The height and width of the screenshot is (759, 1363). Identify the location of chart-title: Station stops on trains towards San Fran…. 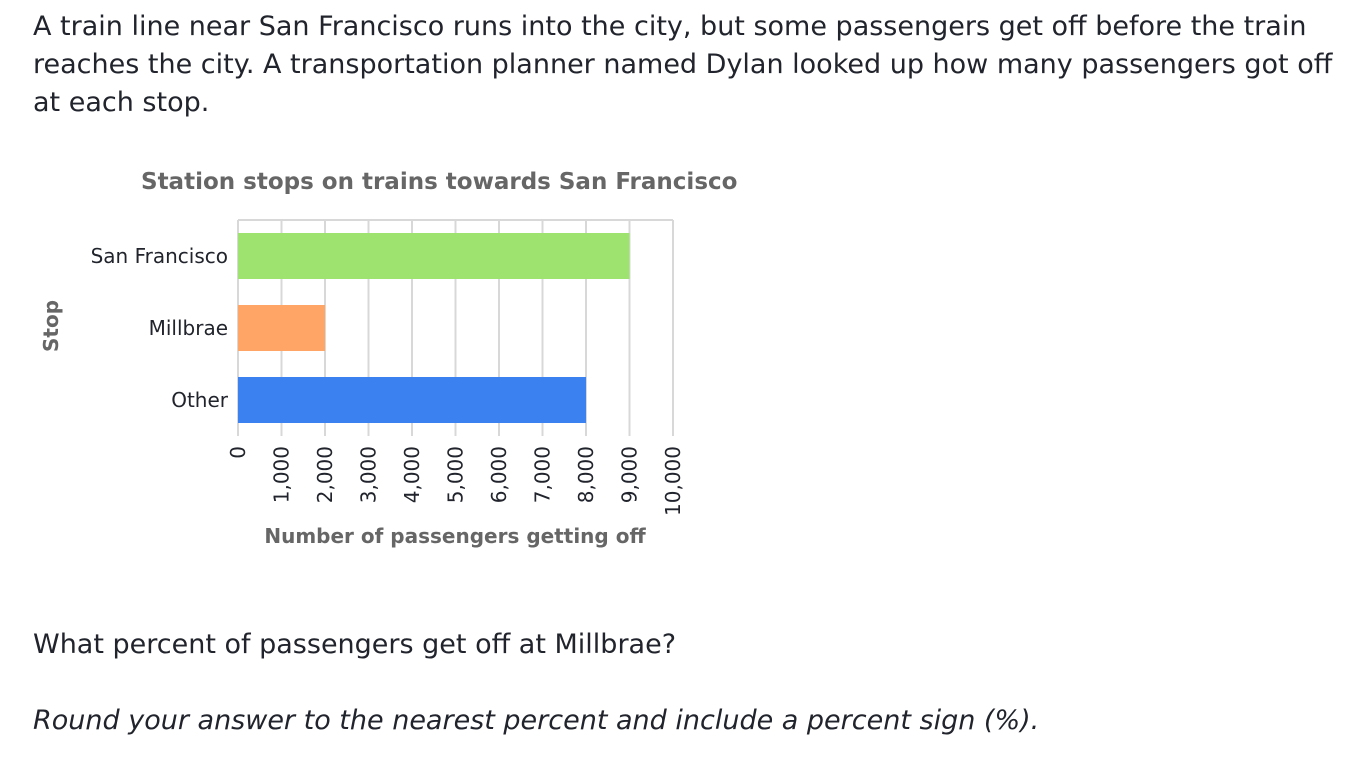
(439, 182).